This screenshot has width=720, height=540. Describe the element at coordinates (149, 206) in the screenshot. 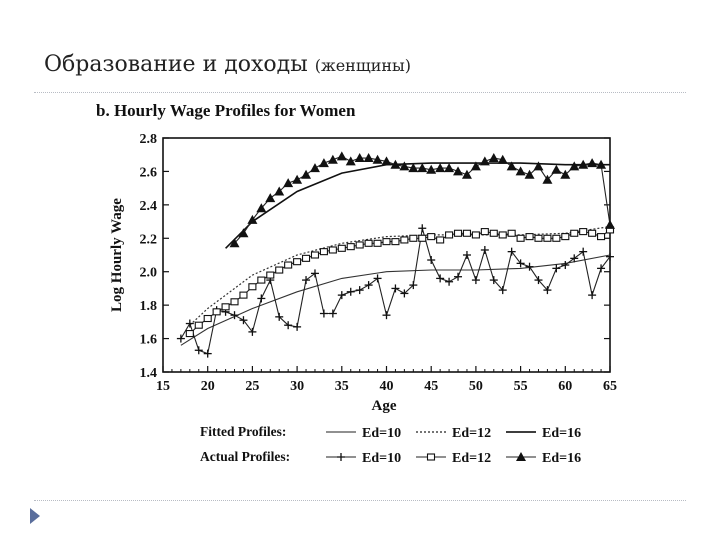

I see `y-tick-label: 2.4` at that location.